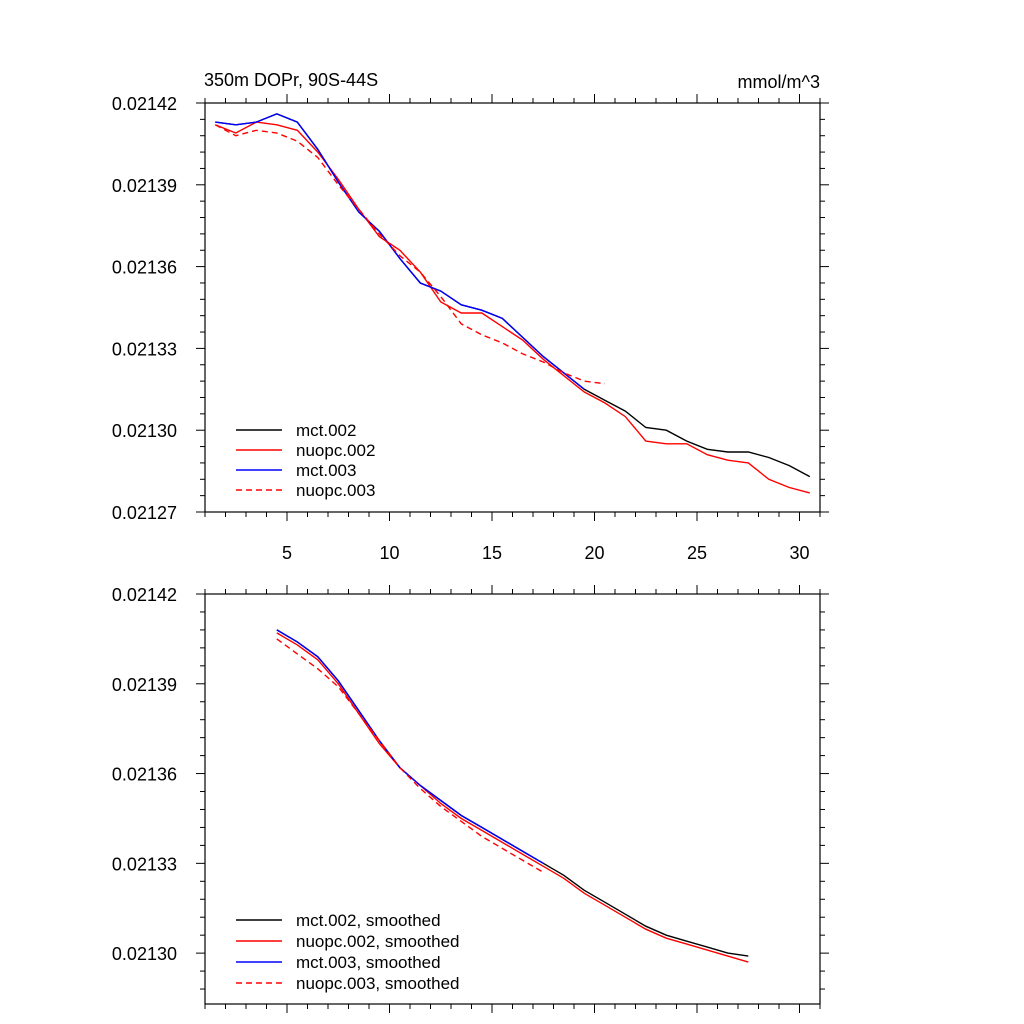  Describe the element at coordinates (697, 553) in the screenshot. I see `x-tick-label: 25` at that location.